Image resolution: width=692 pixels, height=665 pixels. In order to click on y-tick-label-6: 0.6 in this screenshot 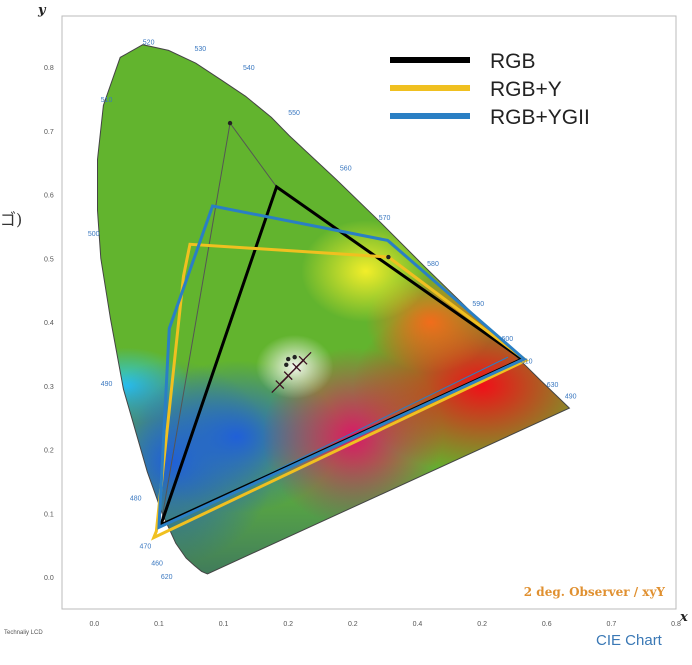, I will do `click(49, 196)`.